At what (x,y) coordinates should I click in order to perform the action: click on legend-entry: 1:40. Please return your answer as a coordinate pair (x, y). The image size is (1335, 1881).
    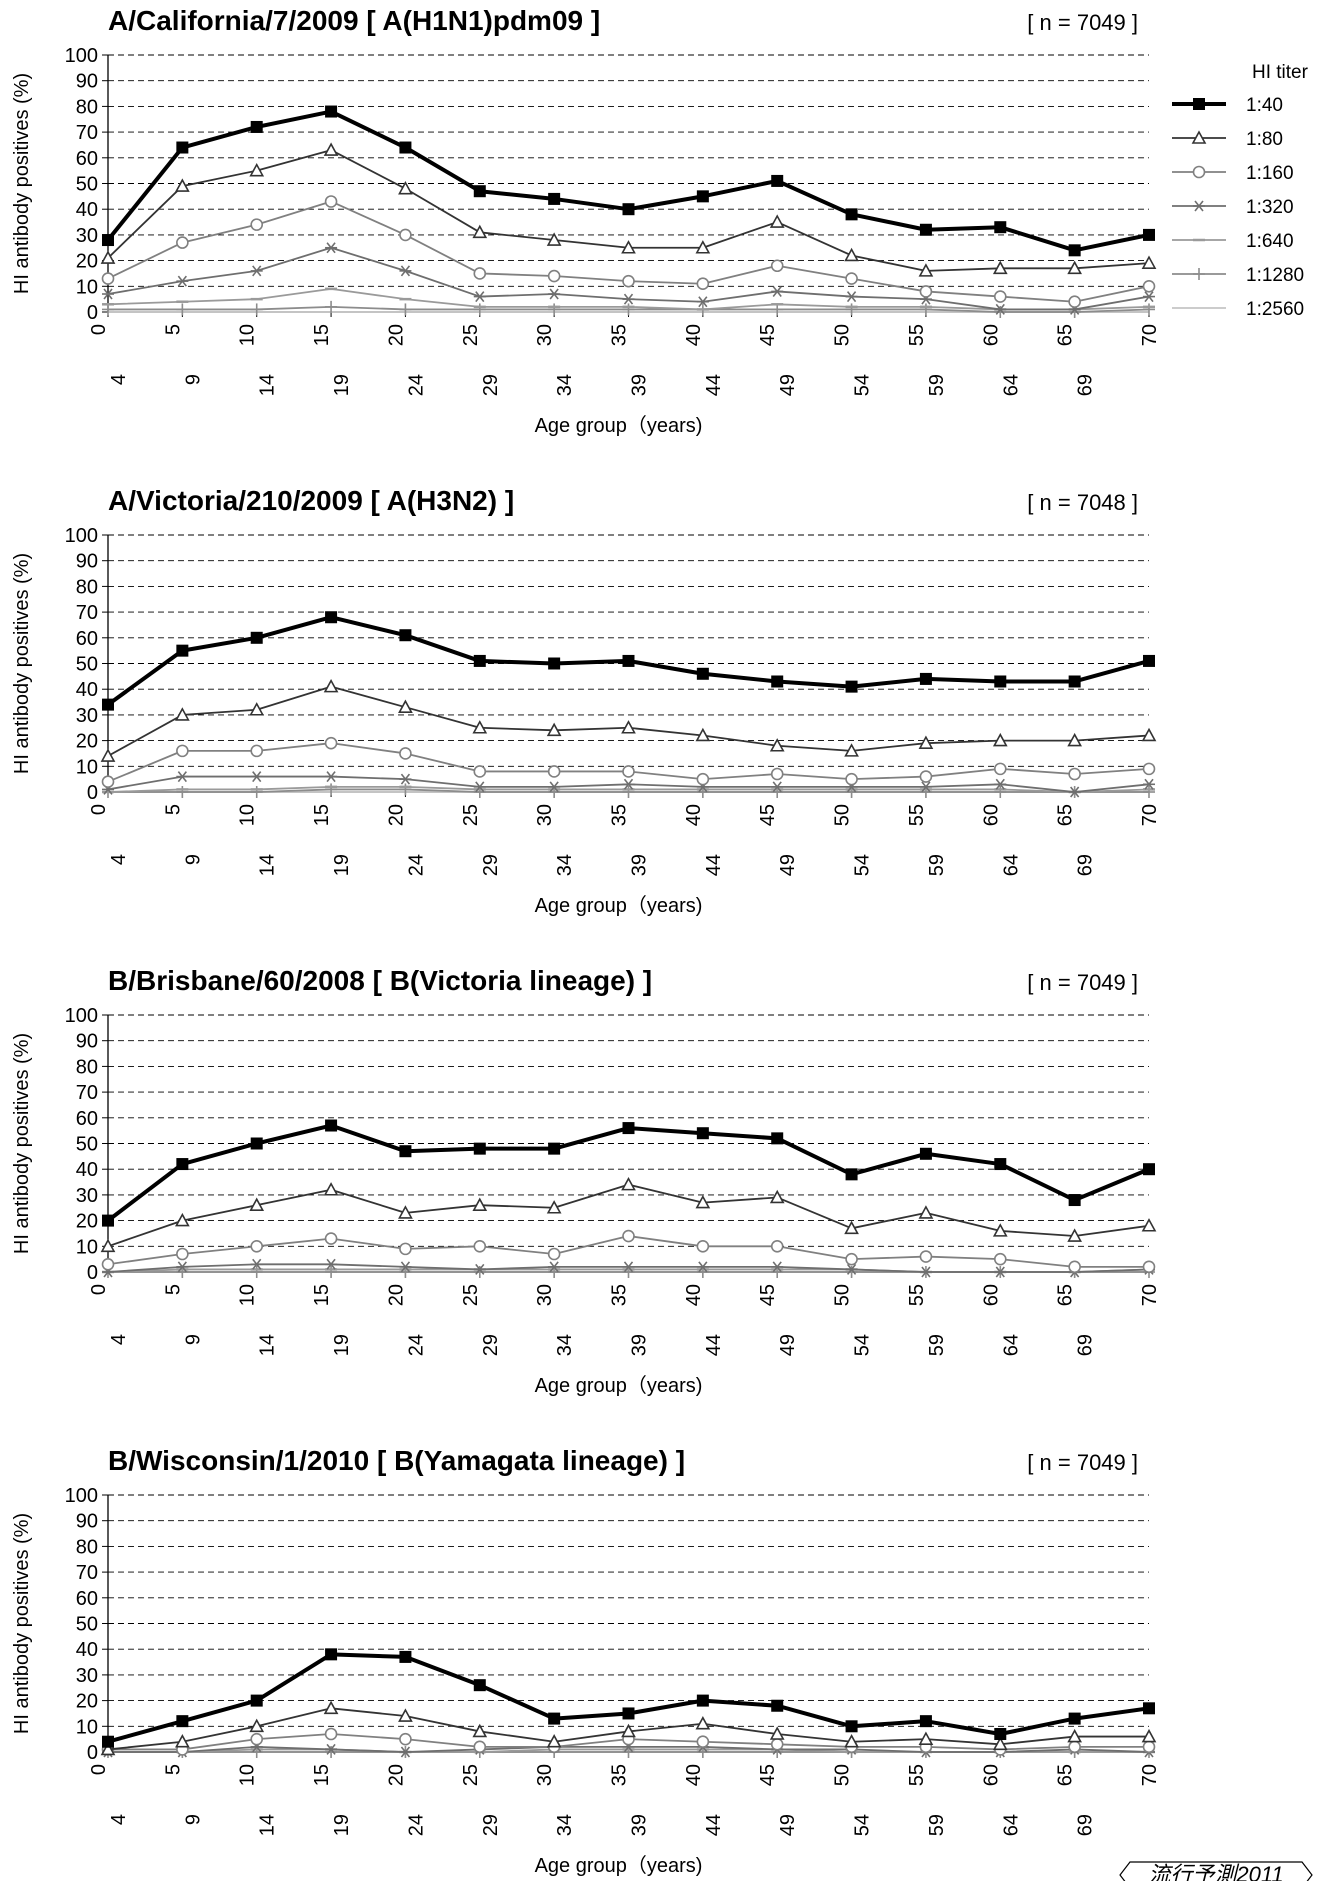
    Looking at the image, I should click on (1227, 105).